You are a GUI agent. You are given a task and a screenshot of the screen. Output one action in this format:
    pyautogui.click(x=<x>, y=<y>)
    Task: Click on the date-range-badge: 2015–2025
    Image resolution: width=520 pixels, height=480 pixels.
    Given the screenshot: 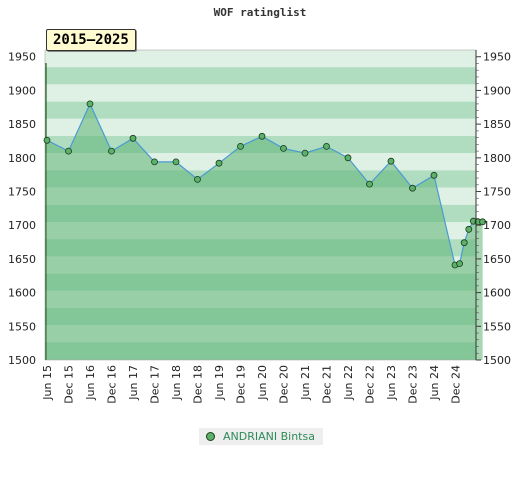 What is the action you would take?
    pyautogui.click(x=91, y=40)
    